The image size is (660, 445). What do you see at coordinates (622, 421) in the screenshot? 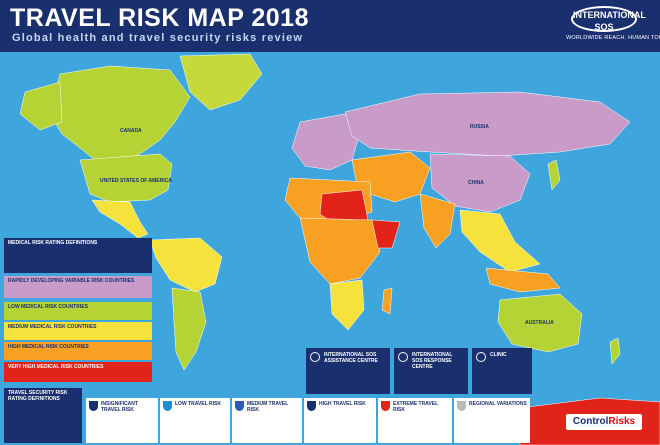
I see `partner-part2: Risks` at bounding box center [622, 421].